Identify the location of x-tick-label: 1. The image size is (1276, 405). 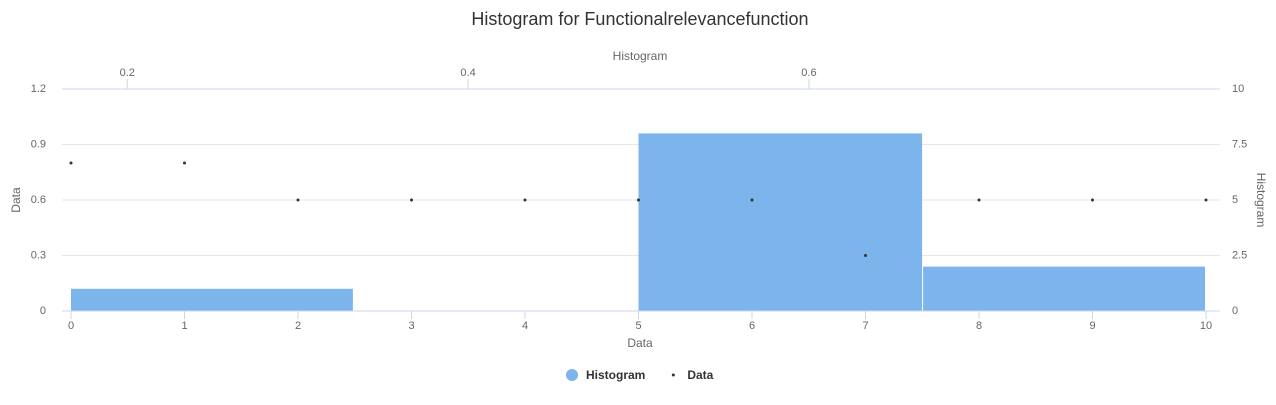
(184, 326).